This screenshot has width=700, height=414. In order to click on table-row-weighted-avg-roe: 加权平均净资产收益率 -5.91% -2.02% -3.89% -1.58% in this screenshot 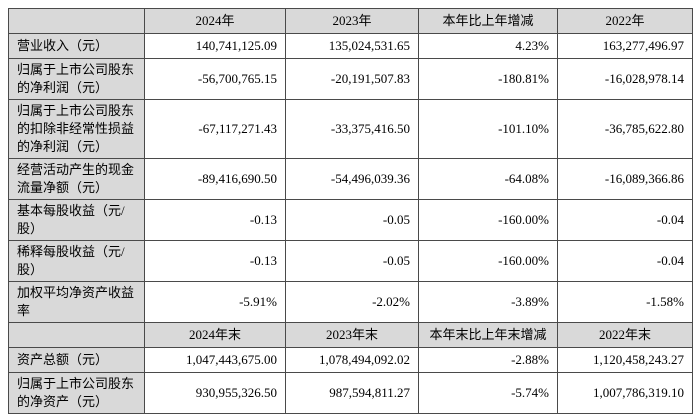, I will do `click(350, 302)`.